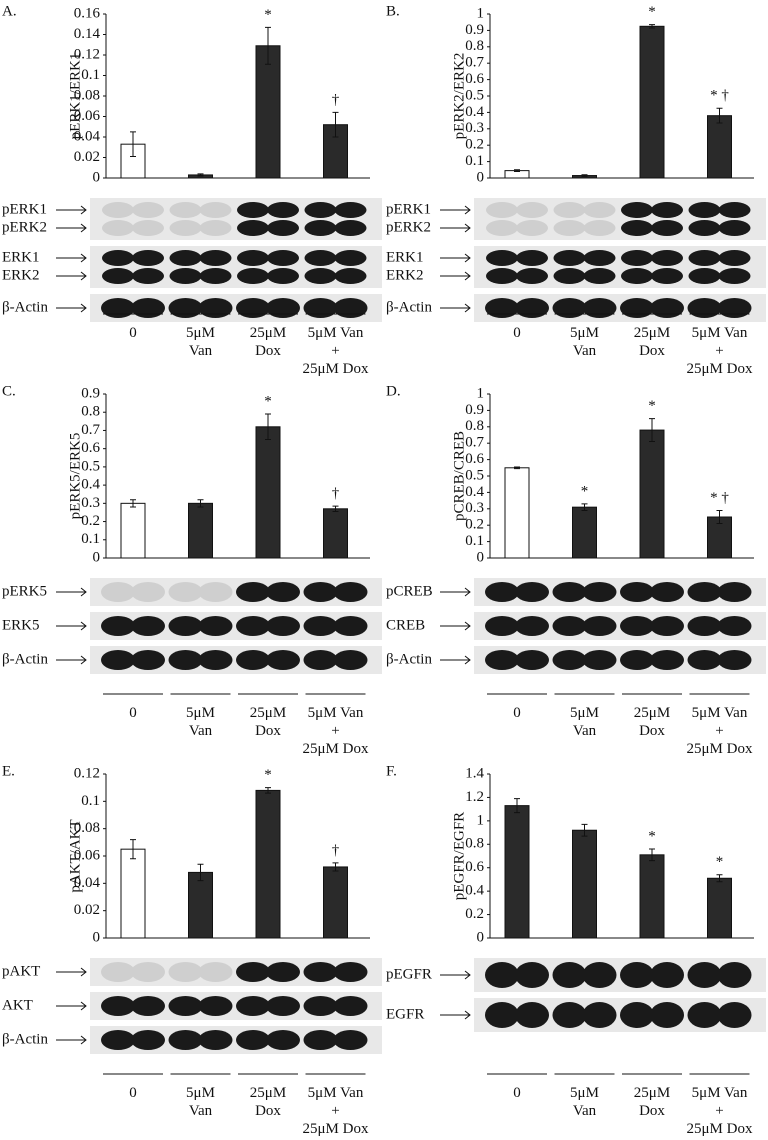 Image resolution: width=768 pixels, height=1140 pixels. What do you see at coordinates (8, 771) in the screenshot?
I see `panel-label: E.` at bounding box center [8, 771].